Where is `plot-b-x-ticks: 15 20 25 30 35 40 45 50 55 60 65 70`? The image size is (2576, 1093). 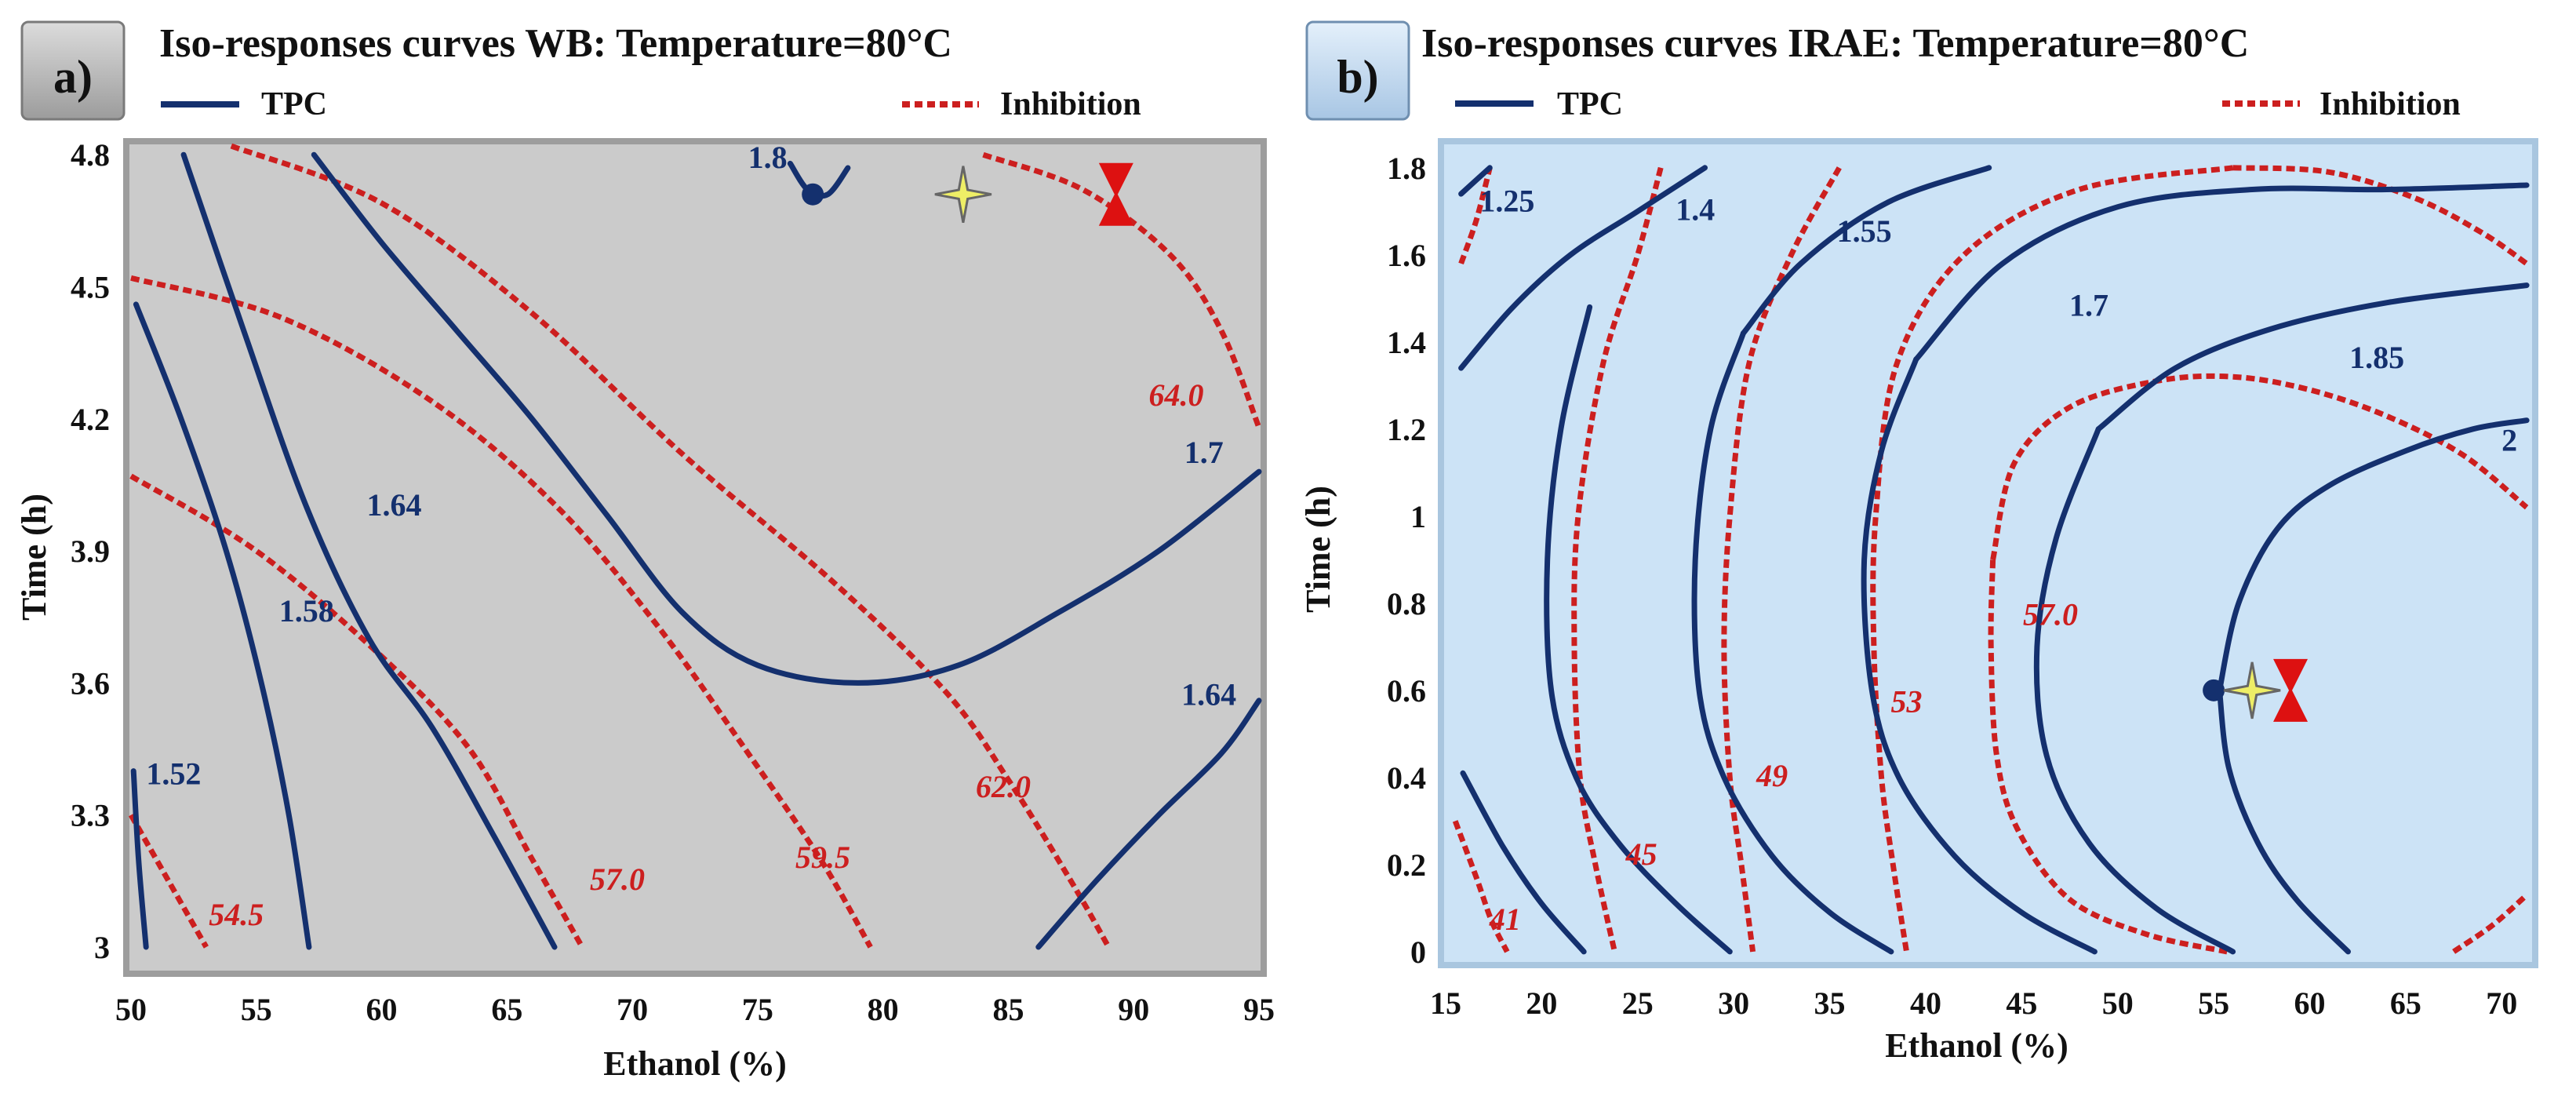
plot-b-x-ticks: 15 20 25 30 35 40 45 50 55 60 65 70 is located at coordinates (1973, 1003).